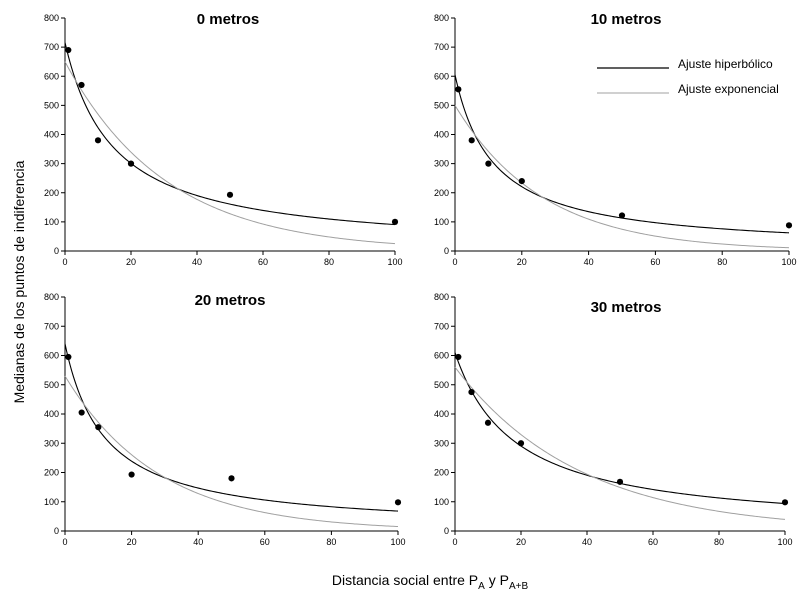 Image resolution: width=799 pixels, height=593 pixels. What do you see at coordinates (230, 300) in the screenshot?
I see `panel-title: 20 metros` at bounding box center [230, 300].